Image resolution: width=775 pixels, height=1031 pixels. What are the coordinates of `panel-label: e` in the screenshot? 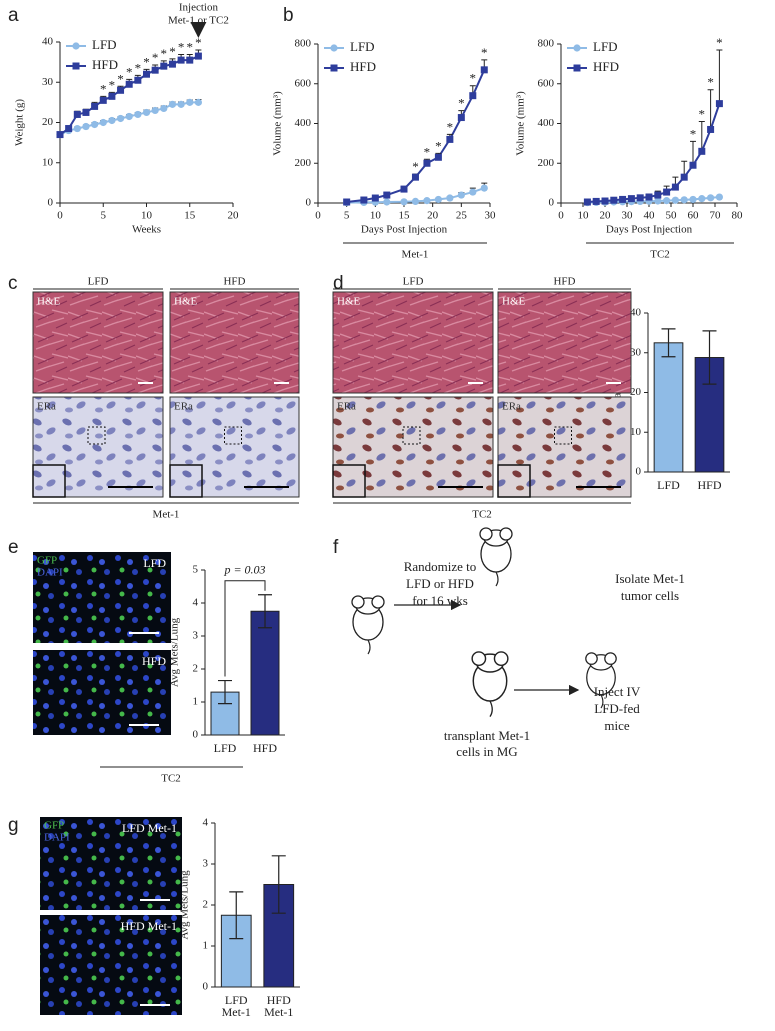 It's located at (13, 547).